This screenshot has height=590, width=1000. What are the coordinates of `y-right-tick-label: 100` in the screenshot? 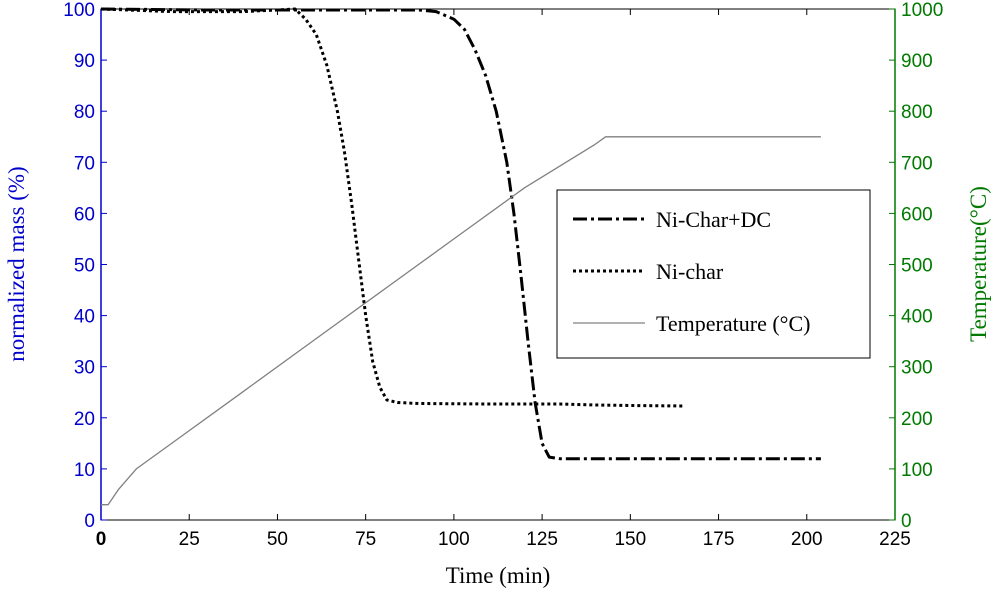 It's located at (917, 470).